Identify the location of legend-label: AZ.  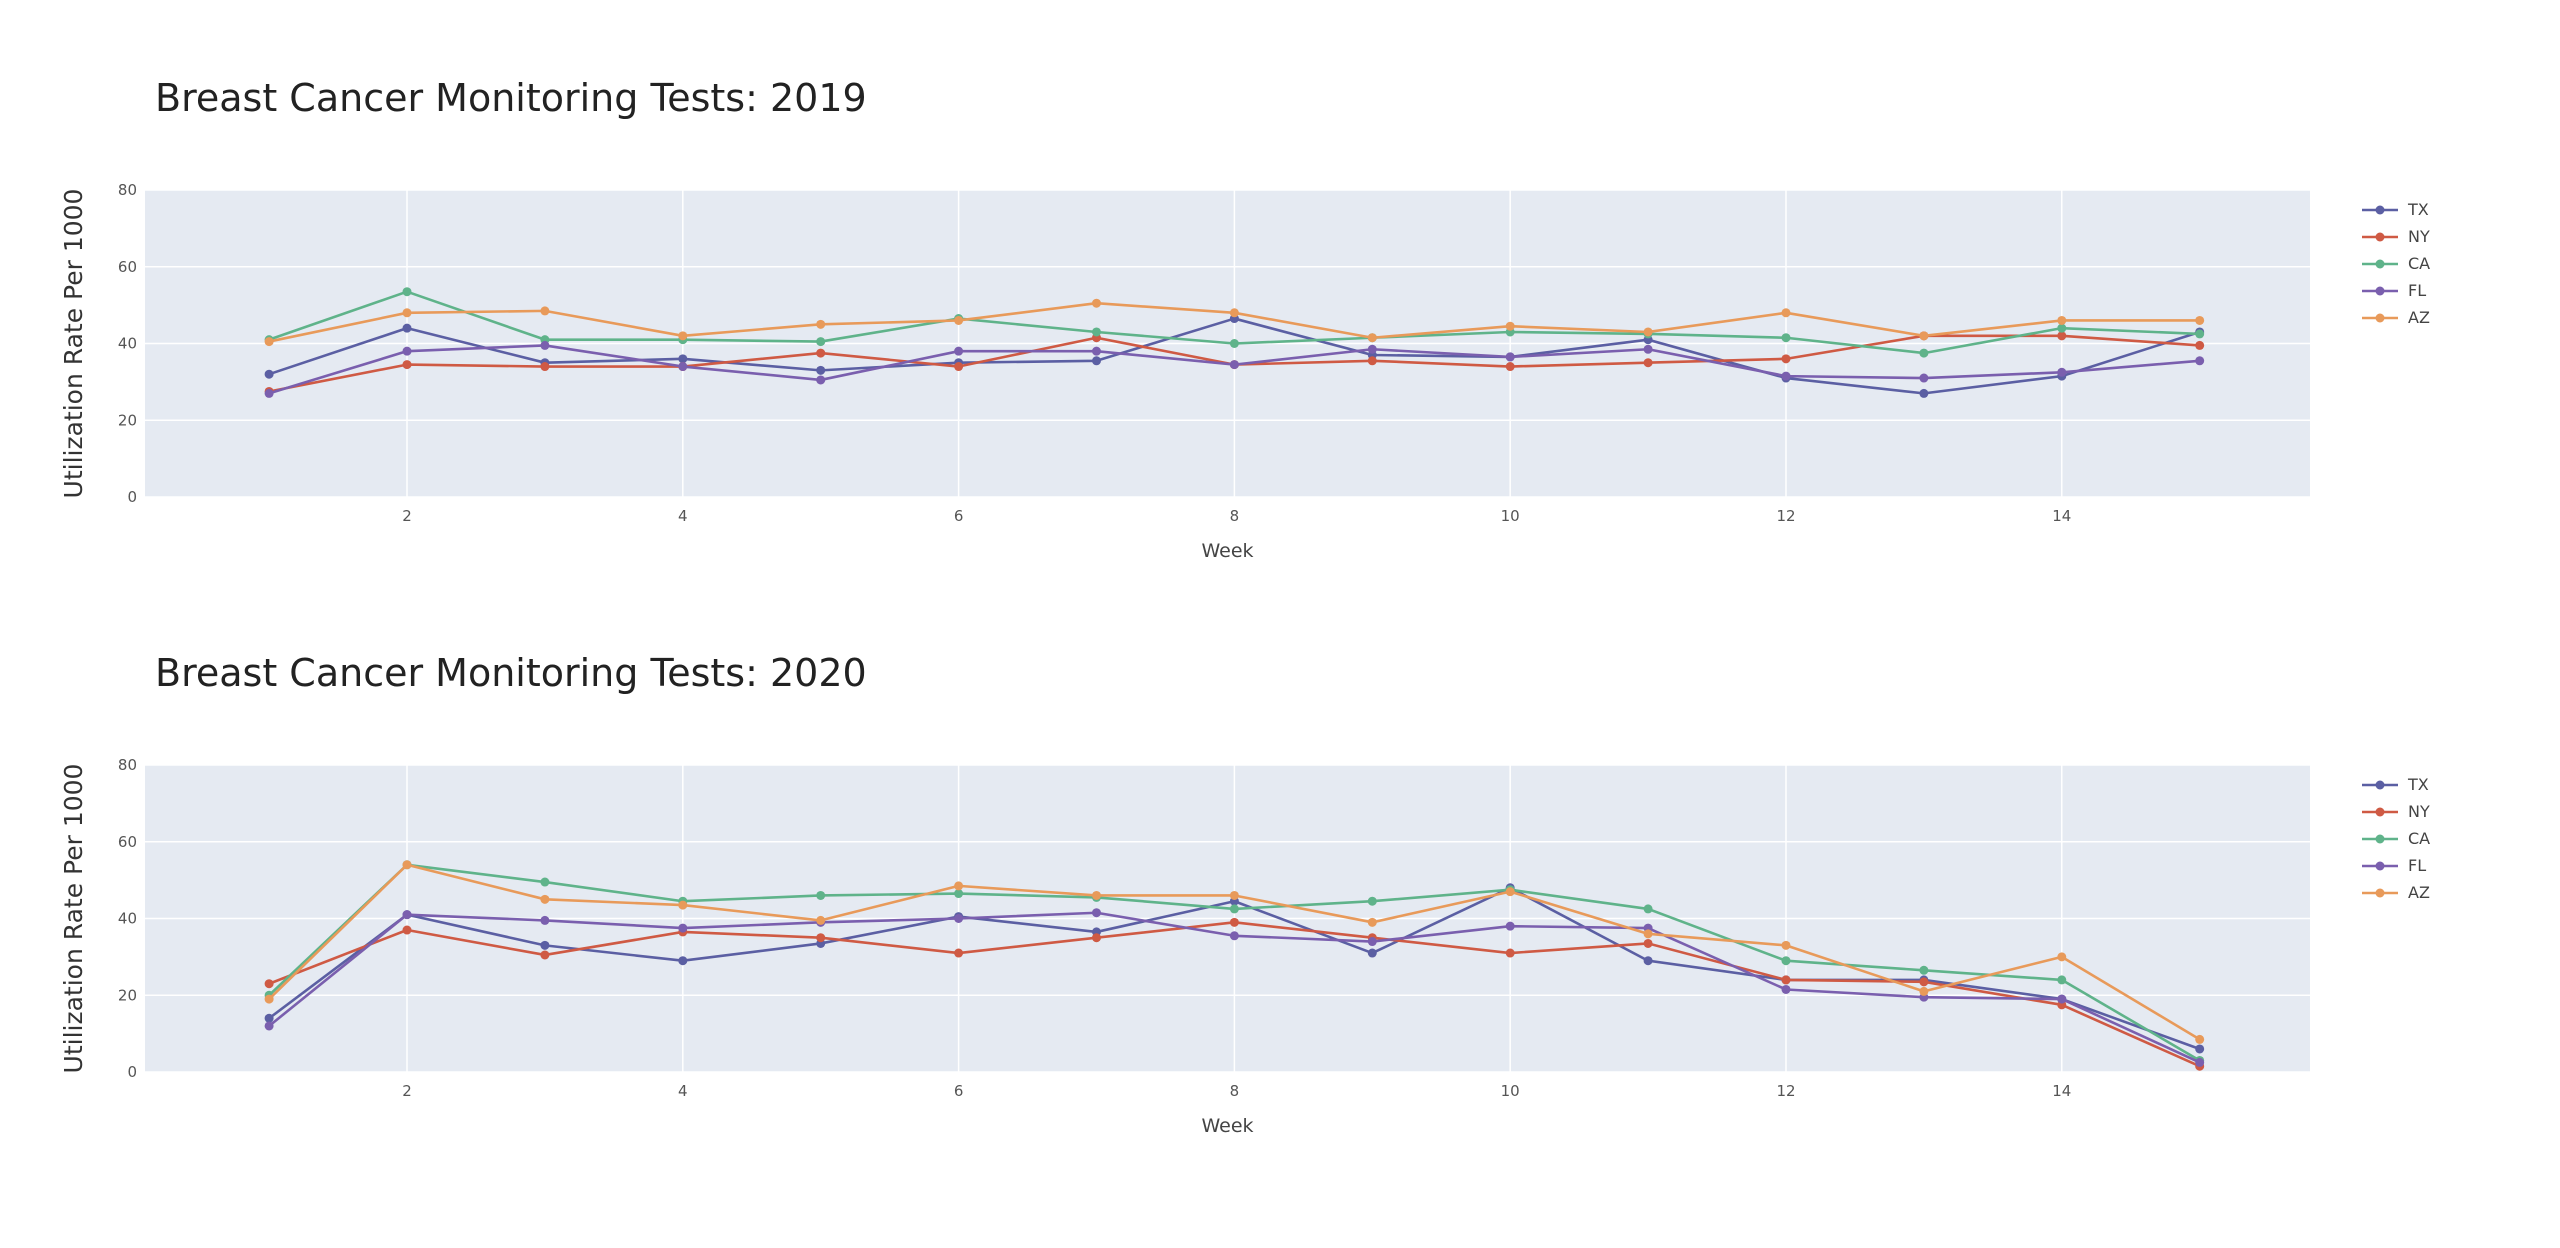
(2419, 317).